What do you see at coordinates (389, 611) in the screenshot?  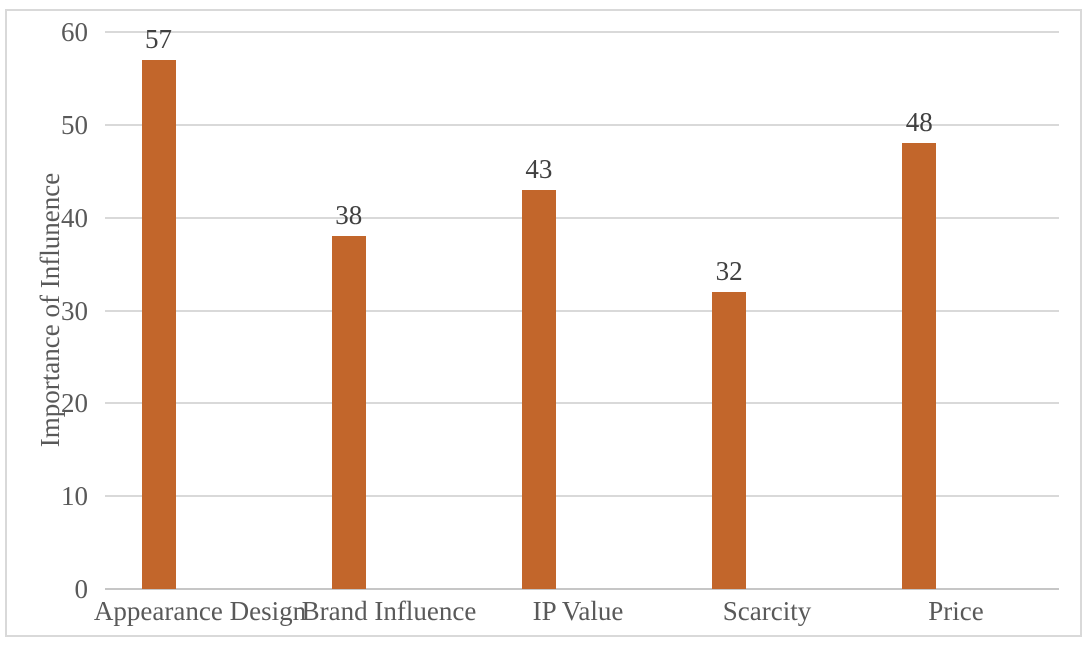 I see `x-axis-category-label: Brand Influence` at bounding box center [389, 611].